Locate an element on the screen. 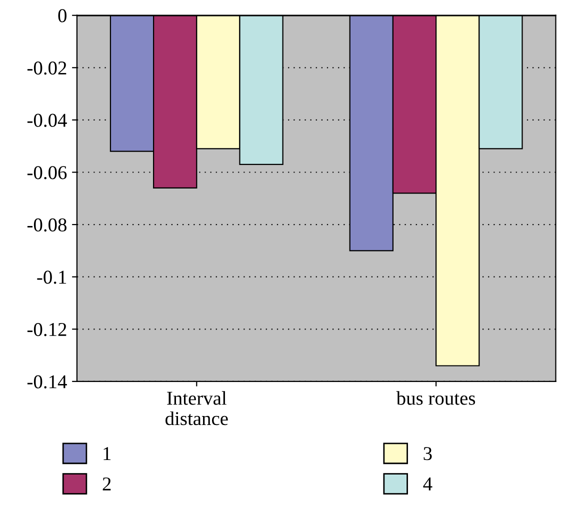  y-tick-label: 0 is located at coordinates (62, 15).